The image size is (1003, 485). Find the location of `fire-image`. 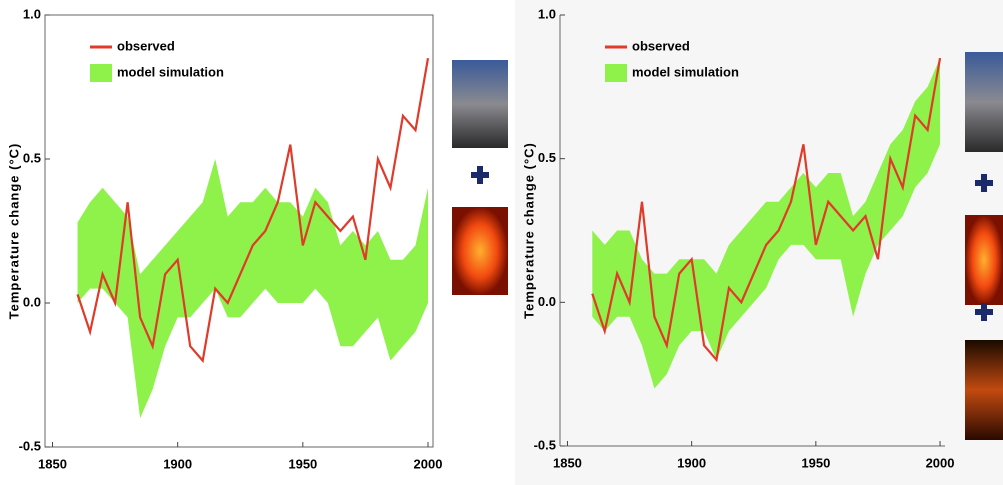

fire-image is located at coordinates (984, 390).